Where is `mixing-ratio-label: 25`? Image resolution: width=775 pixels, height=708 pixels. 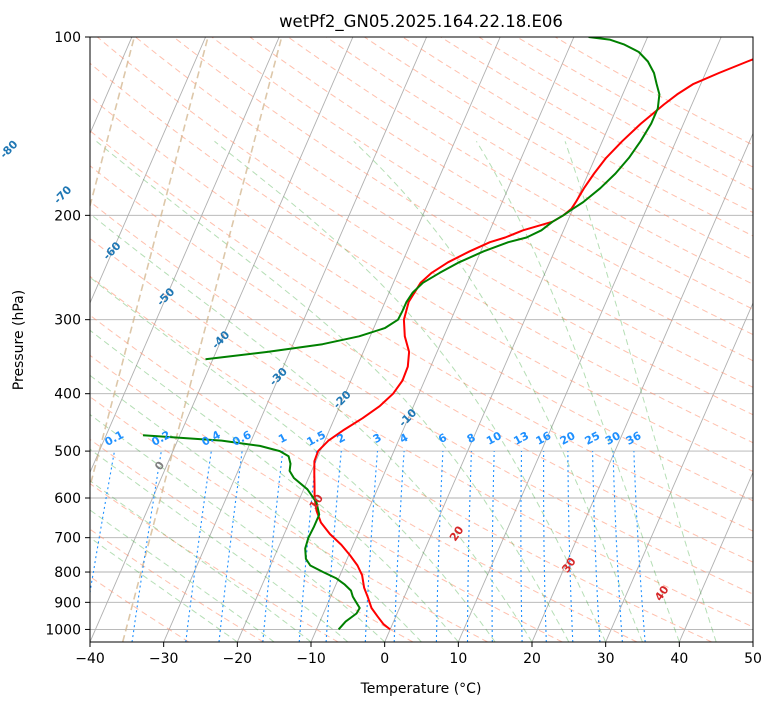 mixing-ratio-label: 25 is located at coordinates (593, 438).